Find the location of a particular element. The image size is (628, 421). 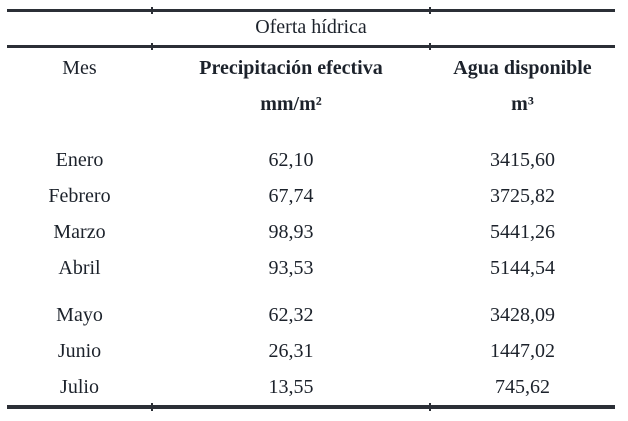

table-row: Abril 93,53 5144,54 is located at coordinates (311, 268).